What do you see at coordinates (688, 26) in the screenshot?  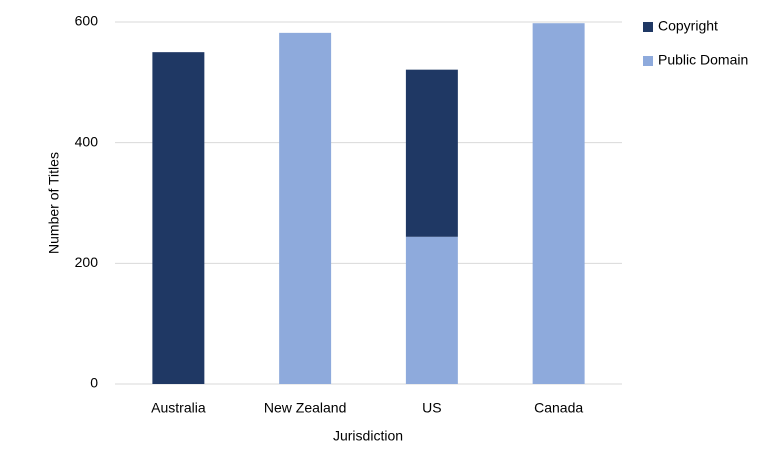 I see `legend-label: Copyright` at bounding box center [688, 26].